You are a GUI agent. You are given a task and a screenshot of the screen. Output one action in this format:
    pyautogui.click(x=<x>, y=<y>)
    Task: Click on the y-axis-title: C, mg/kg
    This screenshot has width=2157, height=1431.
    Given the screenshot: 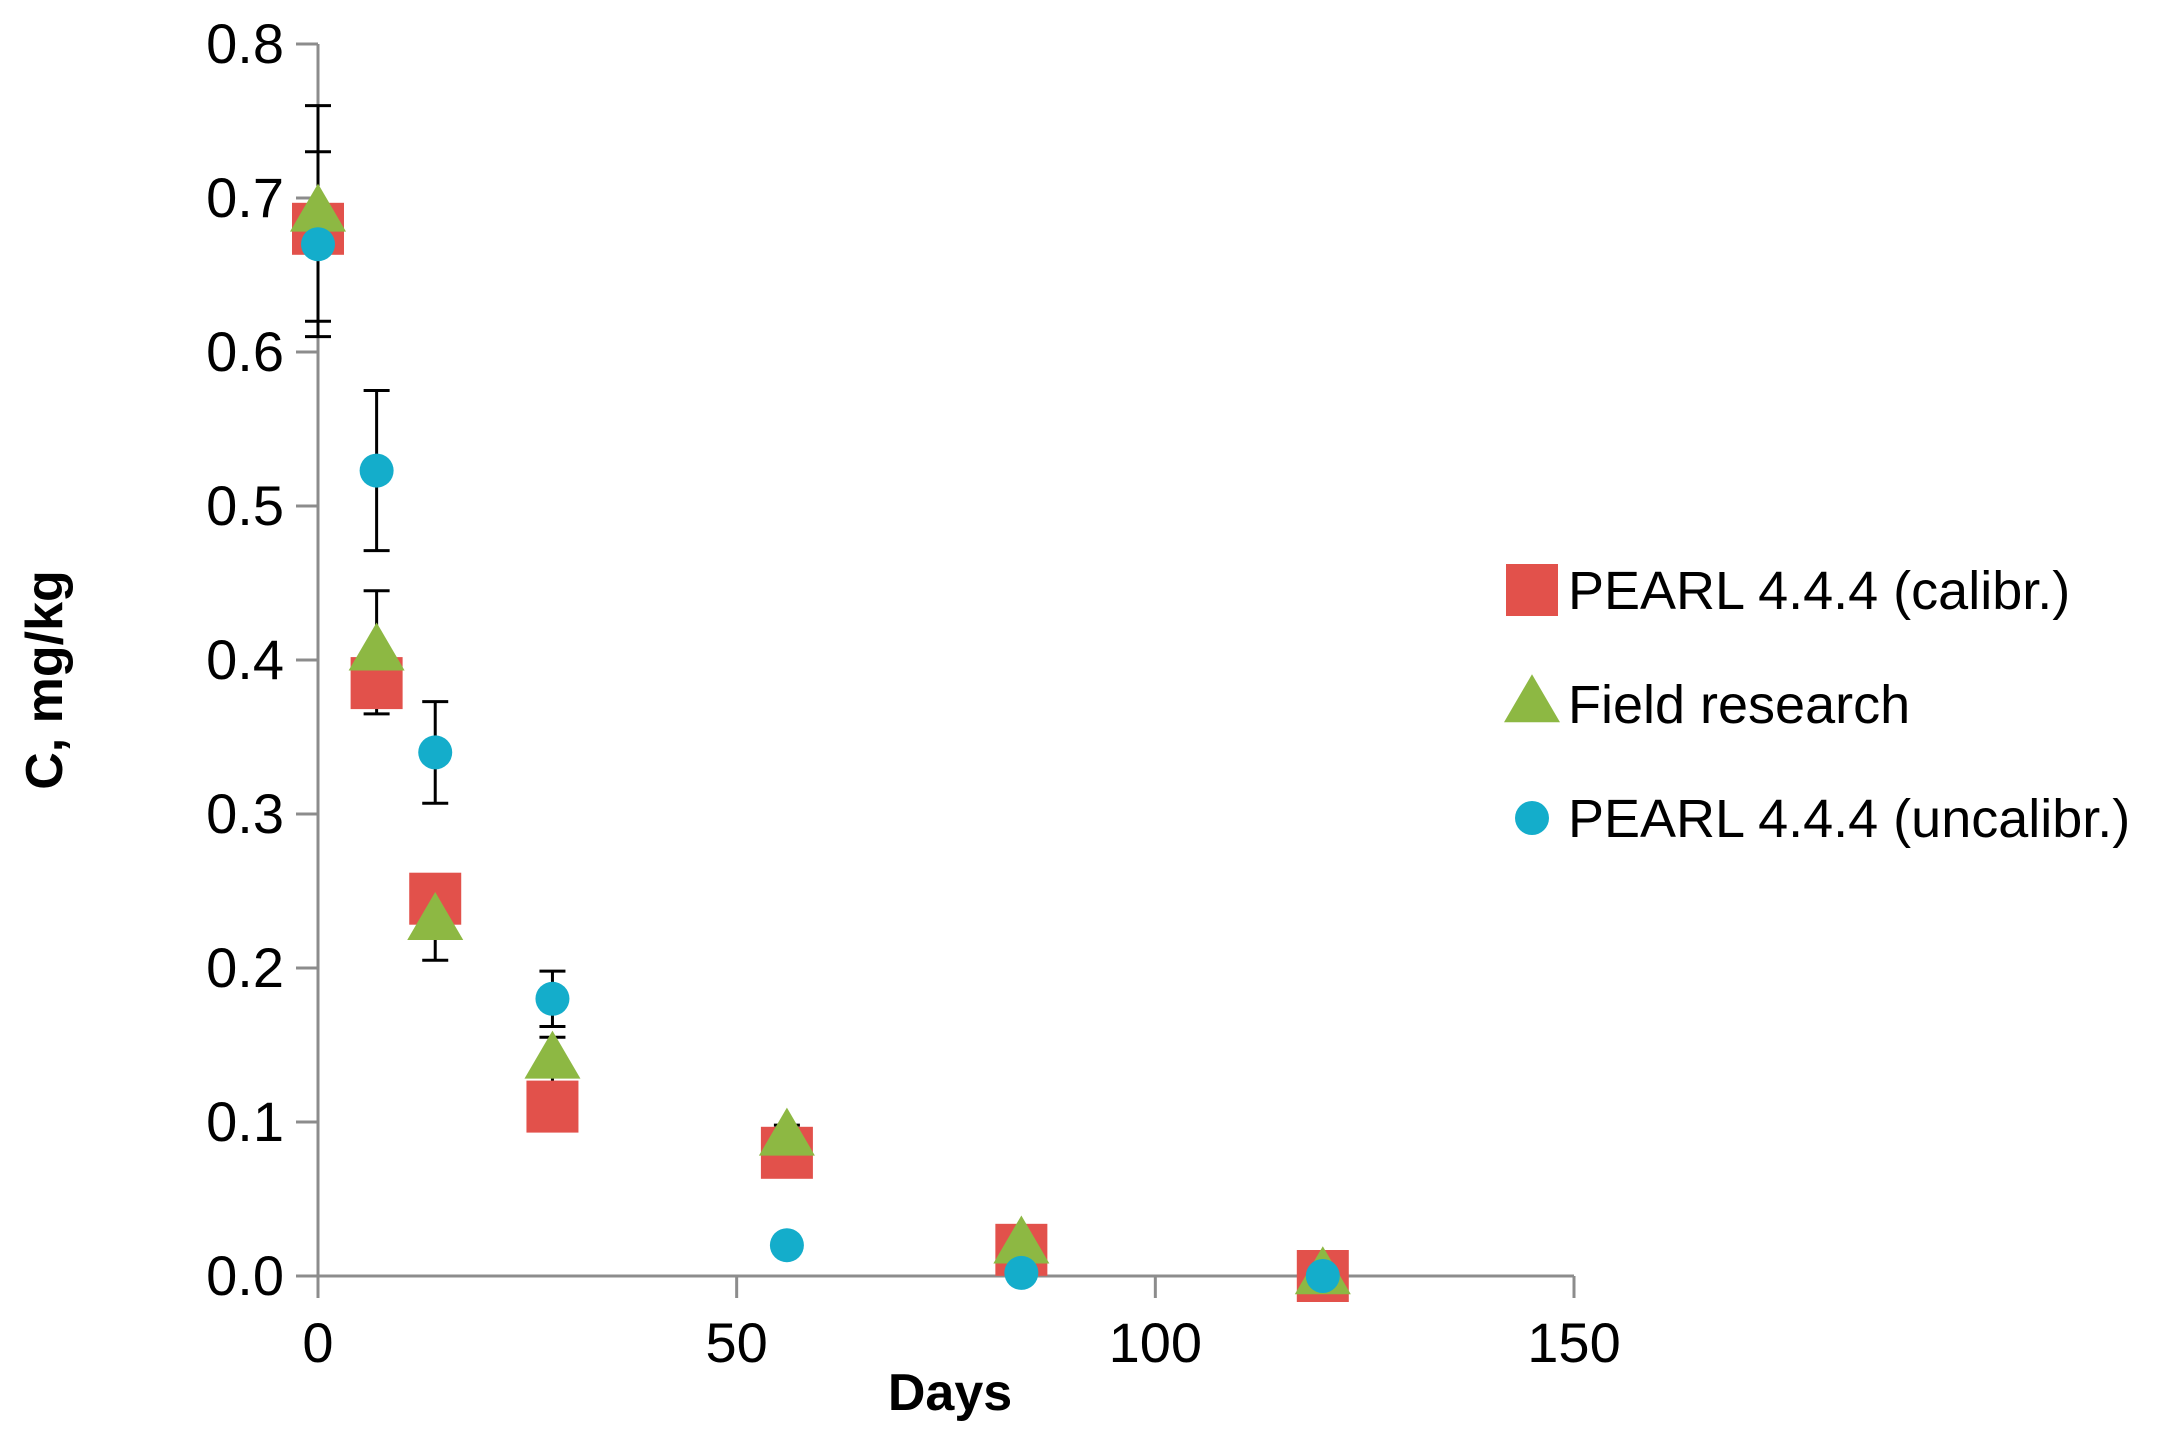 What is the action you would take?
    pyautogui.click(x=45, y=680)
    